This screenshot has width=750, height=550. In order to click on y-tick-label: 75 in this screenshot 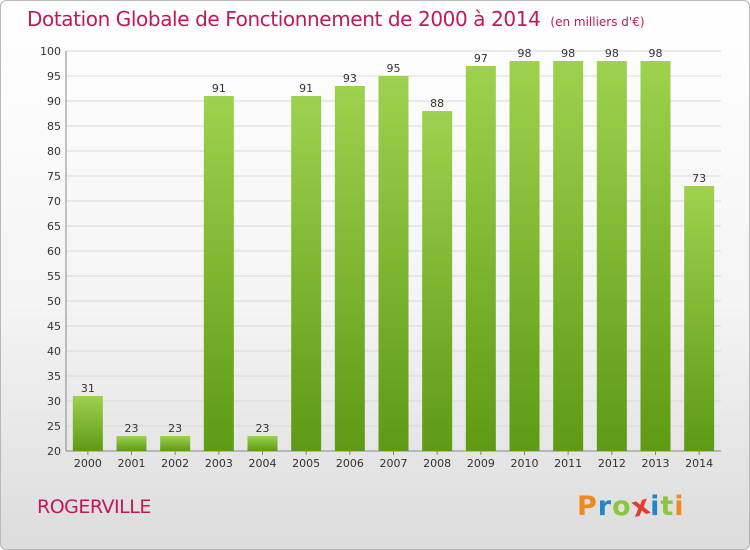, I will do `click(54, 176)`.